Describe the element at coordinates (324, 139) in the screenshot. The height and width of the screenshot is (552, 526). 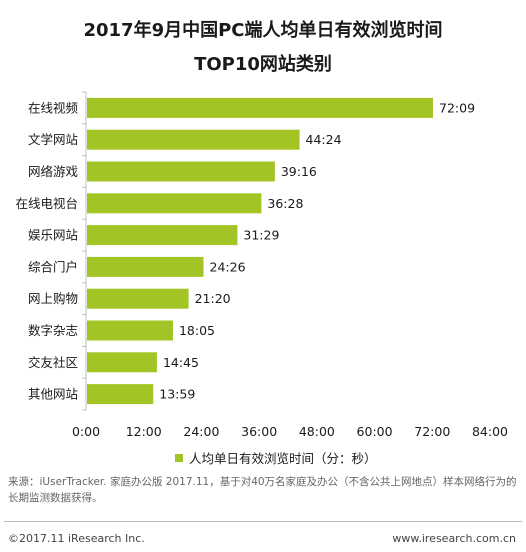
I see `bar-value-label: 44:24` at that location.